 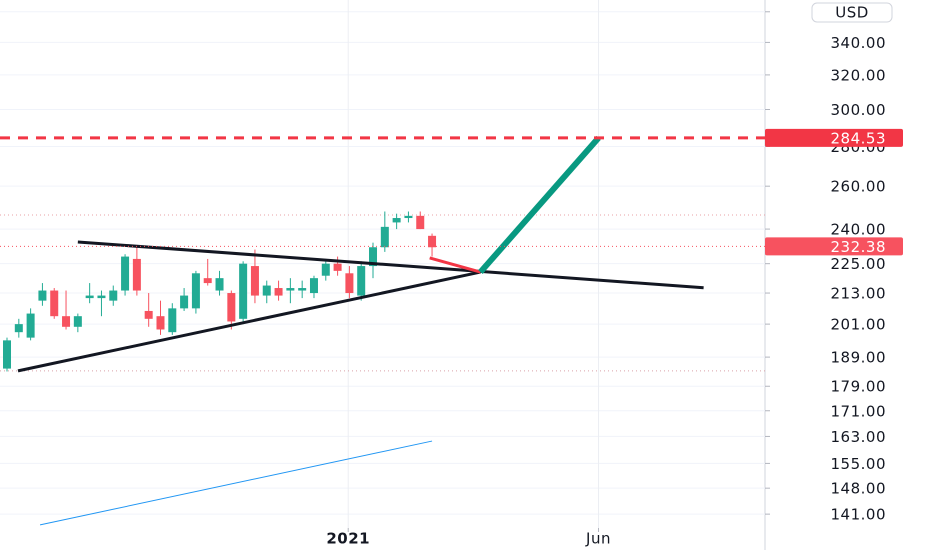 What do you see at coordinates (348, 539) in the screenshot?
I see `x-tick-label: 2021` at bounding box center [348, 539].